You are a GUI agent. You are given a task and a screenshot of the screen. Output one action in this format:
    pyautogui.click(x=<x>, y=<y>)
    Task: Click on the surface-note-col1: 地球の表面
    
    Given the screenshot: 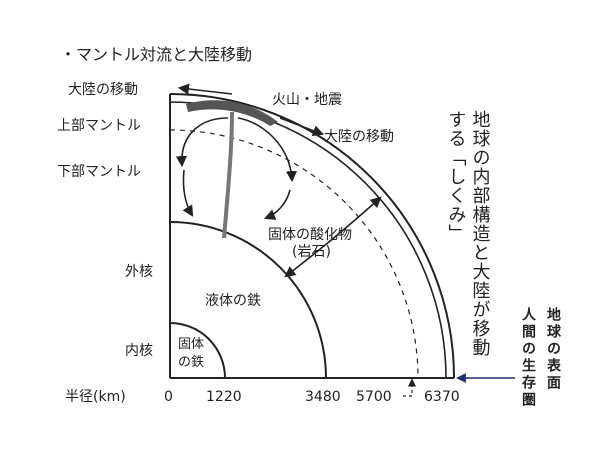 What is the action you would take?
    pyautogui.click(x=553, y=349)
    